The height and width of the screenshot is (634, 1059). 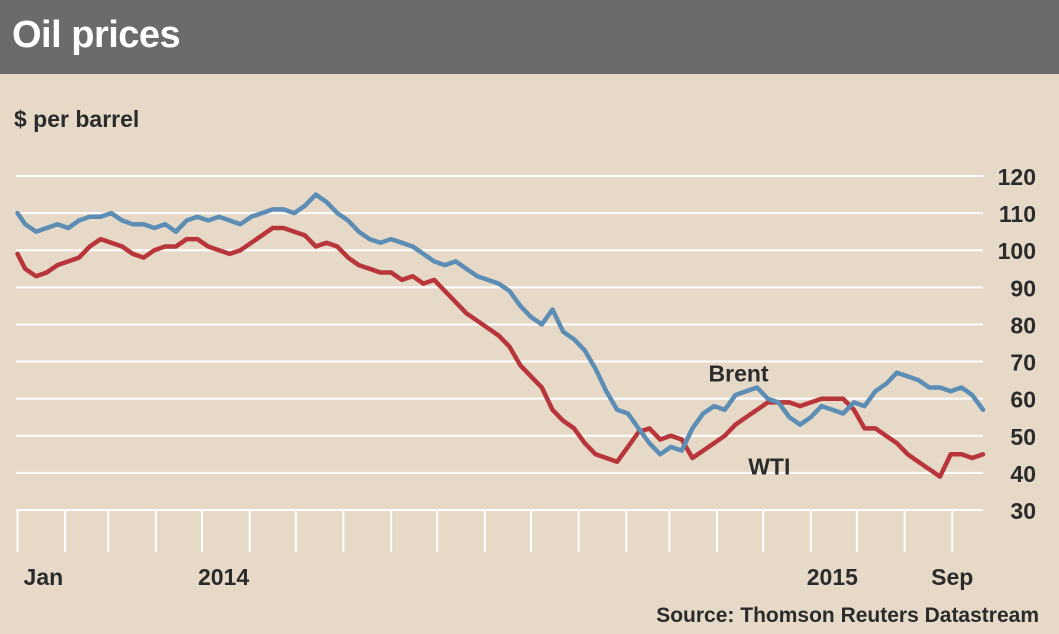 What do you see at coordinates (1023, 288) in the screenshot?
I see `y-tick-label-90: 90` at bounding box center [1023, 288].